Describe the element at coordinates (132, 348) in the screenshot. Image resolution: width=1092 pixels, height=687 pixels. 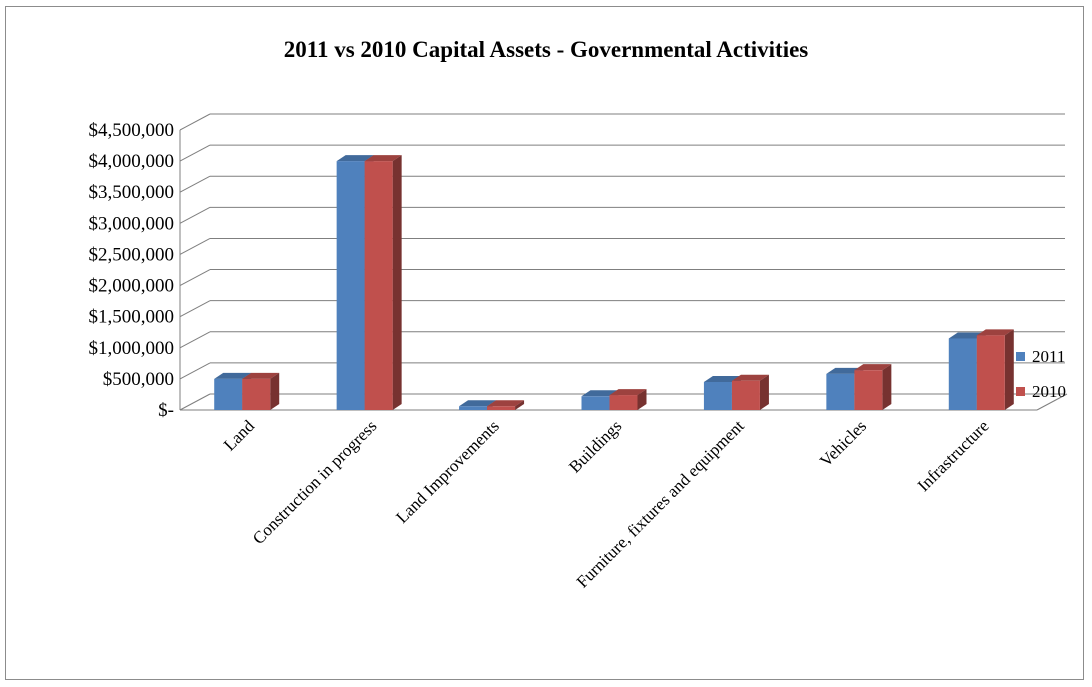
I see `y-tick-label: $1,000,000` at that location.